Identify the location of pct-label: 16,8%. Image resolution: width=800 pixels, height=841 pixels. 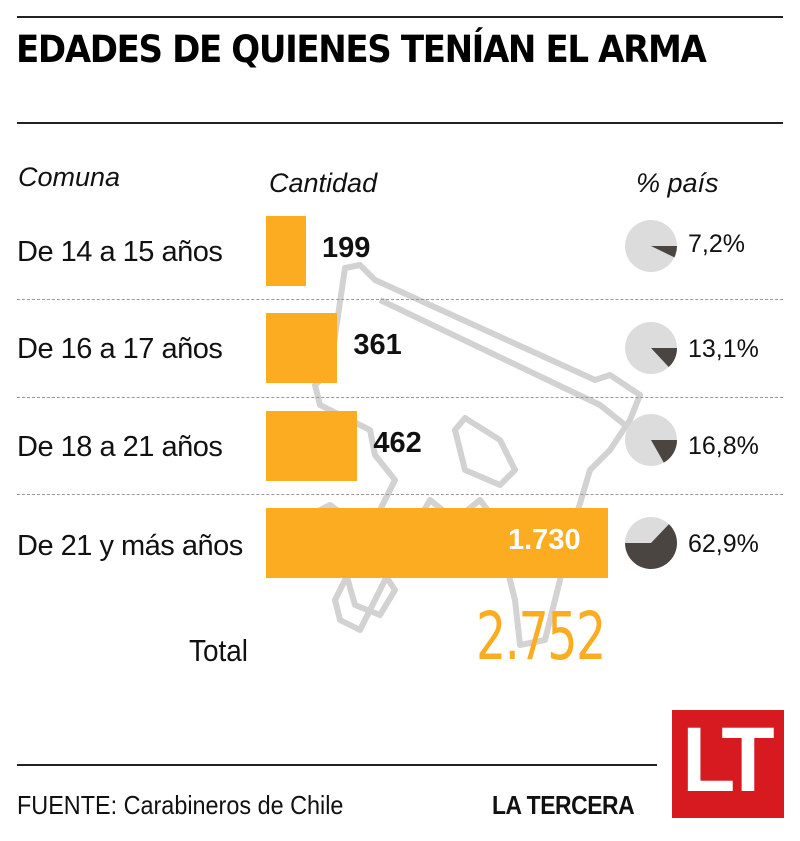
(723, 446).